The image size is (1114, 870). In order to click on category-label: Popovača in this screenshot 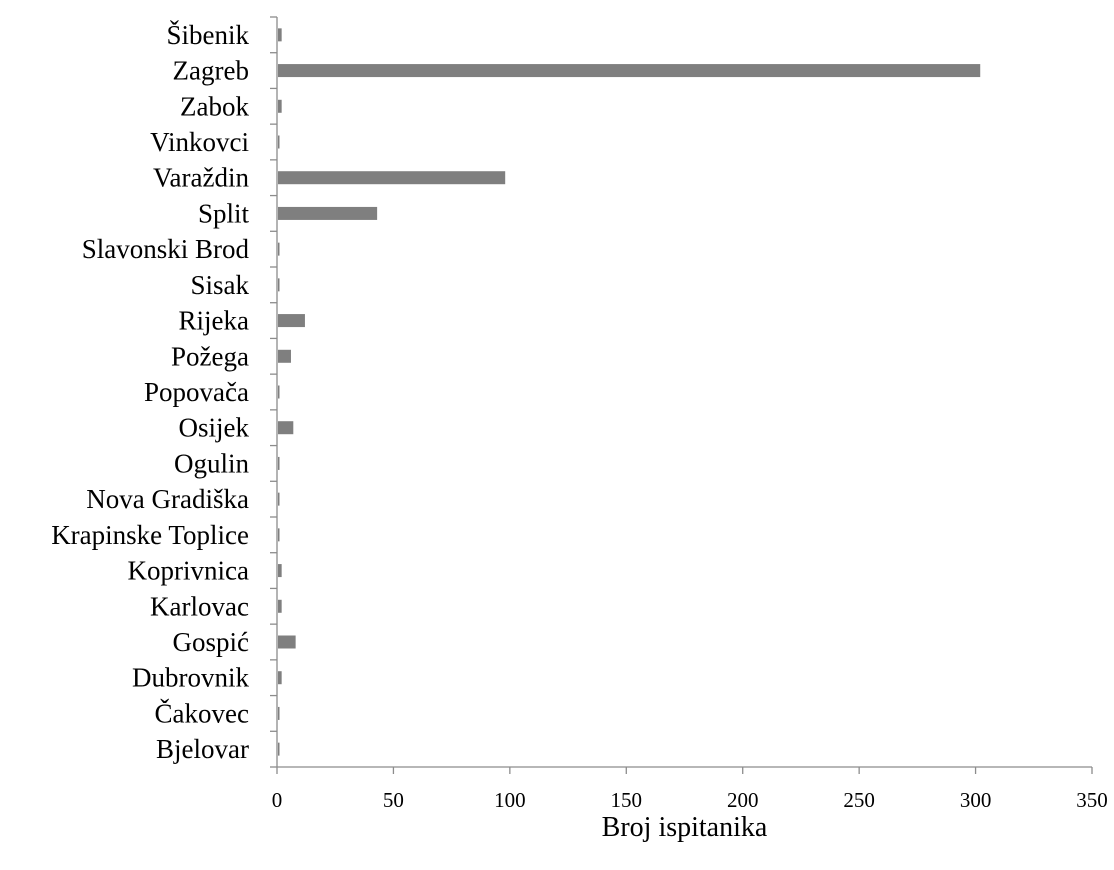, I will do `click(196, 392)`.